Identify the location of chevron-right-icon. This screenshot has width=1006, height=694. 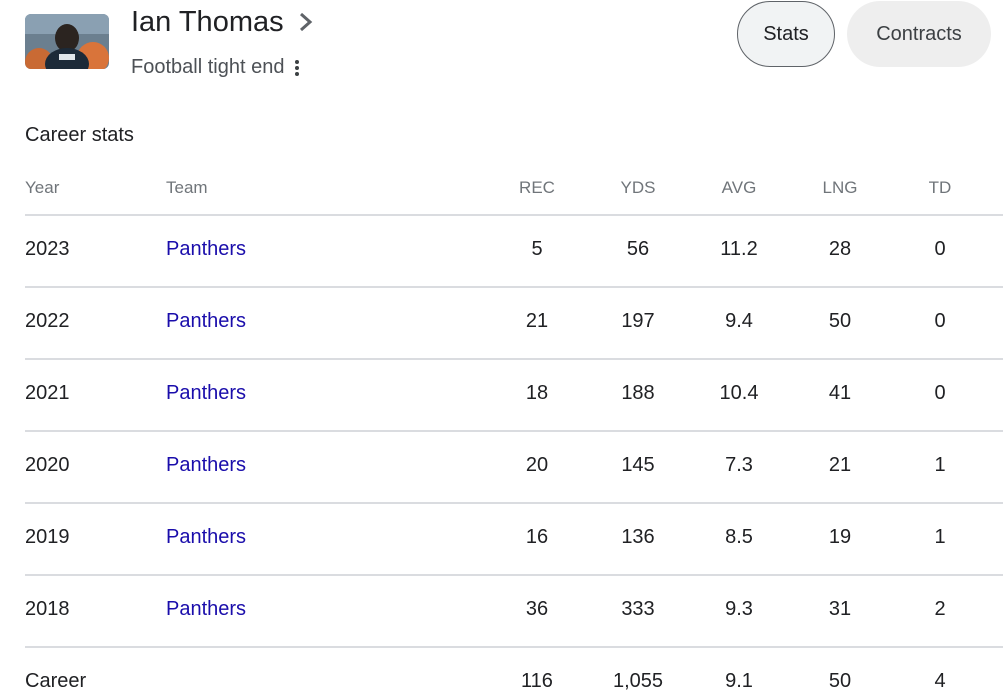
(305, 22).